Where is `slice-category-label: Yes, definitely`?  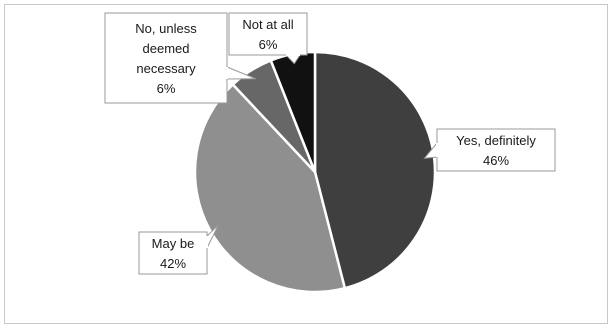
slice-category-label: Yes, definitely is located at coordinates (496, 140).